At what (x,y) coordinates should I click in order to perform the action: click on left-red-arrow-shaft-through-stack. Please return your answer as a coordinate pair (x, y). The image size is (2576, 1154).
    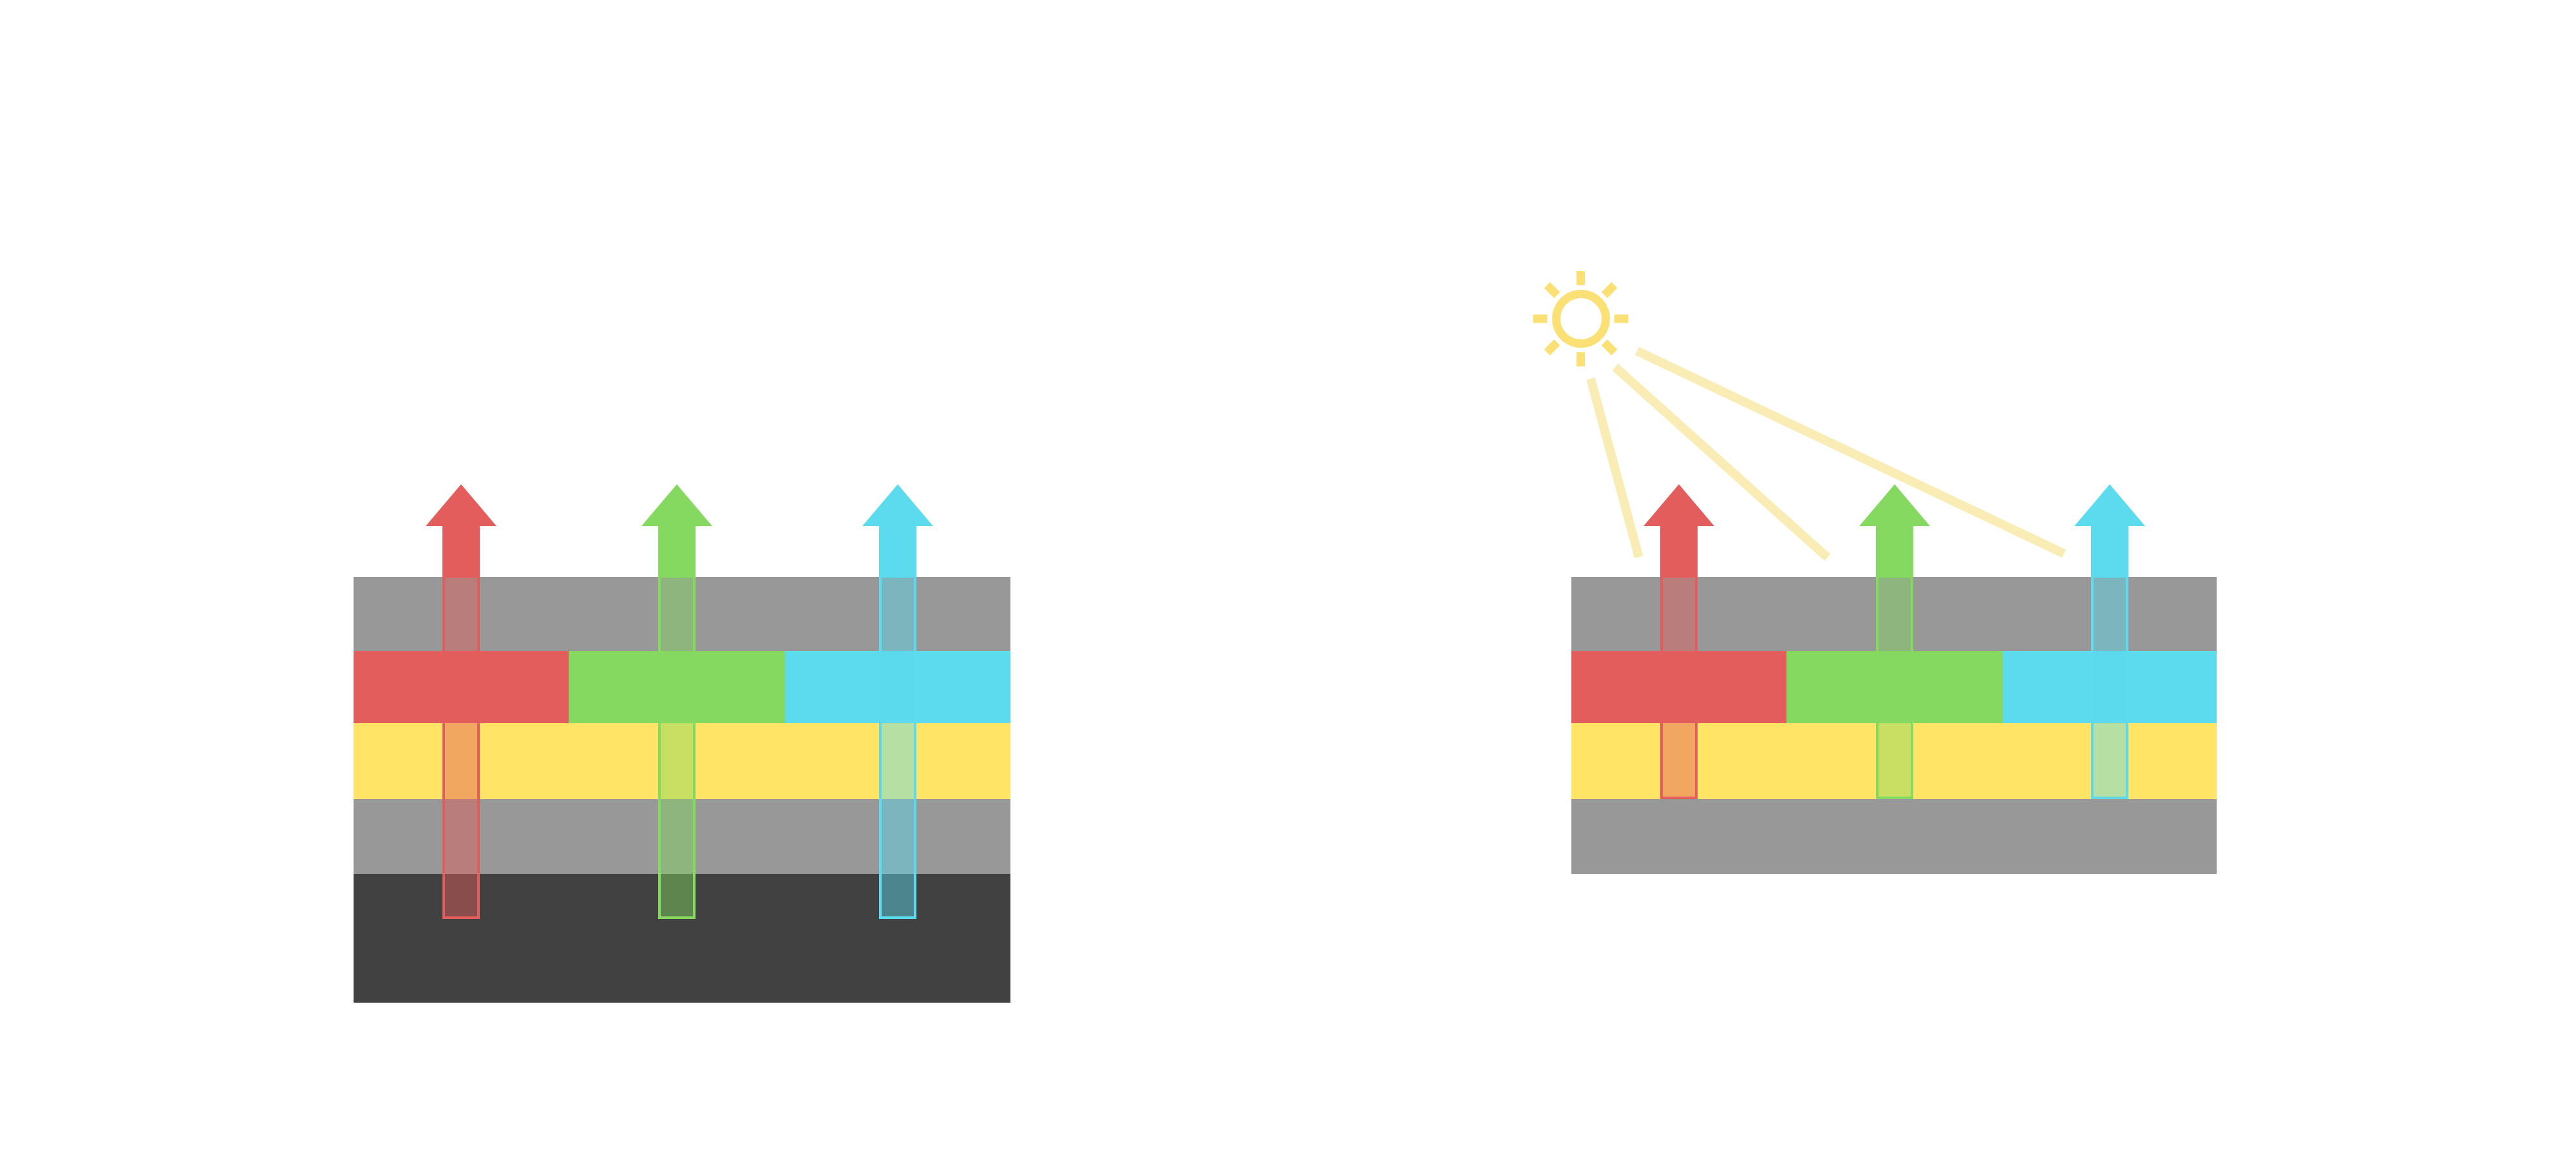
    Looking at the image, I should click on (461, 748).